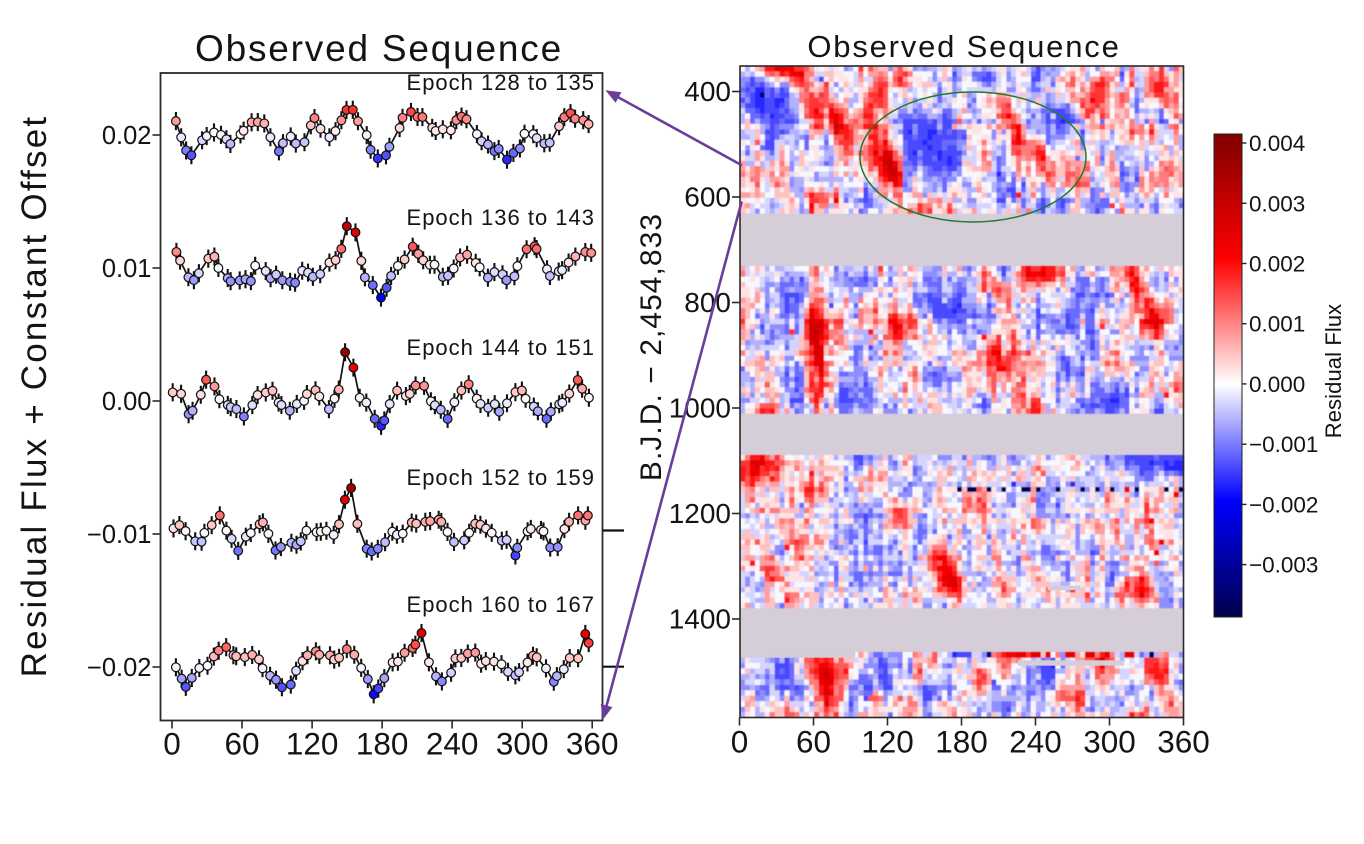  I want to click on svg-text: −0.02, so click(119, 668).